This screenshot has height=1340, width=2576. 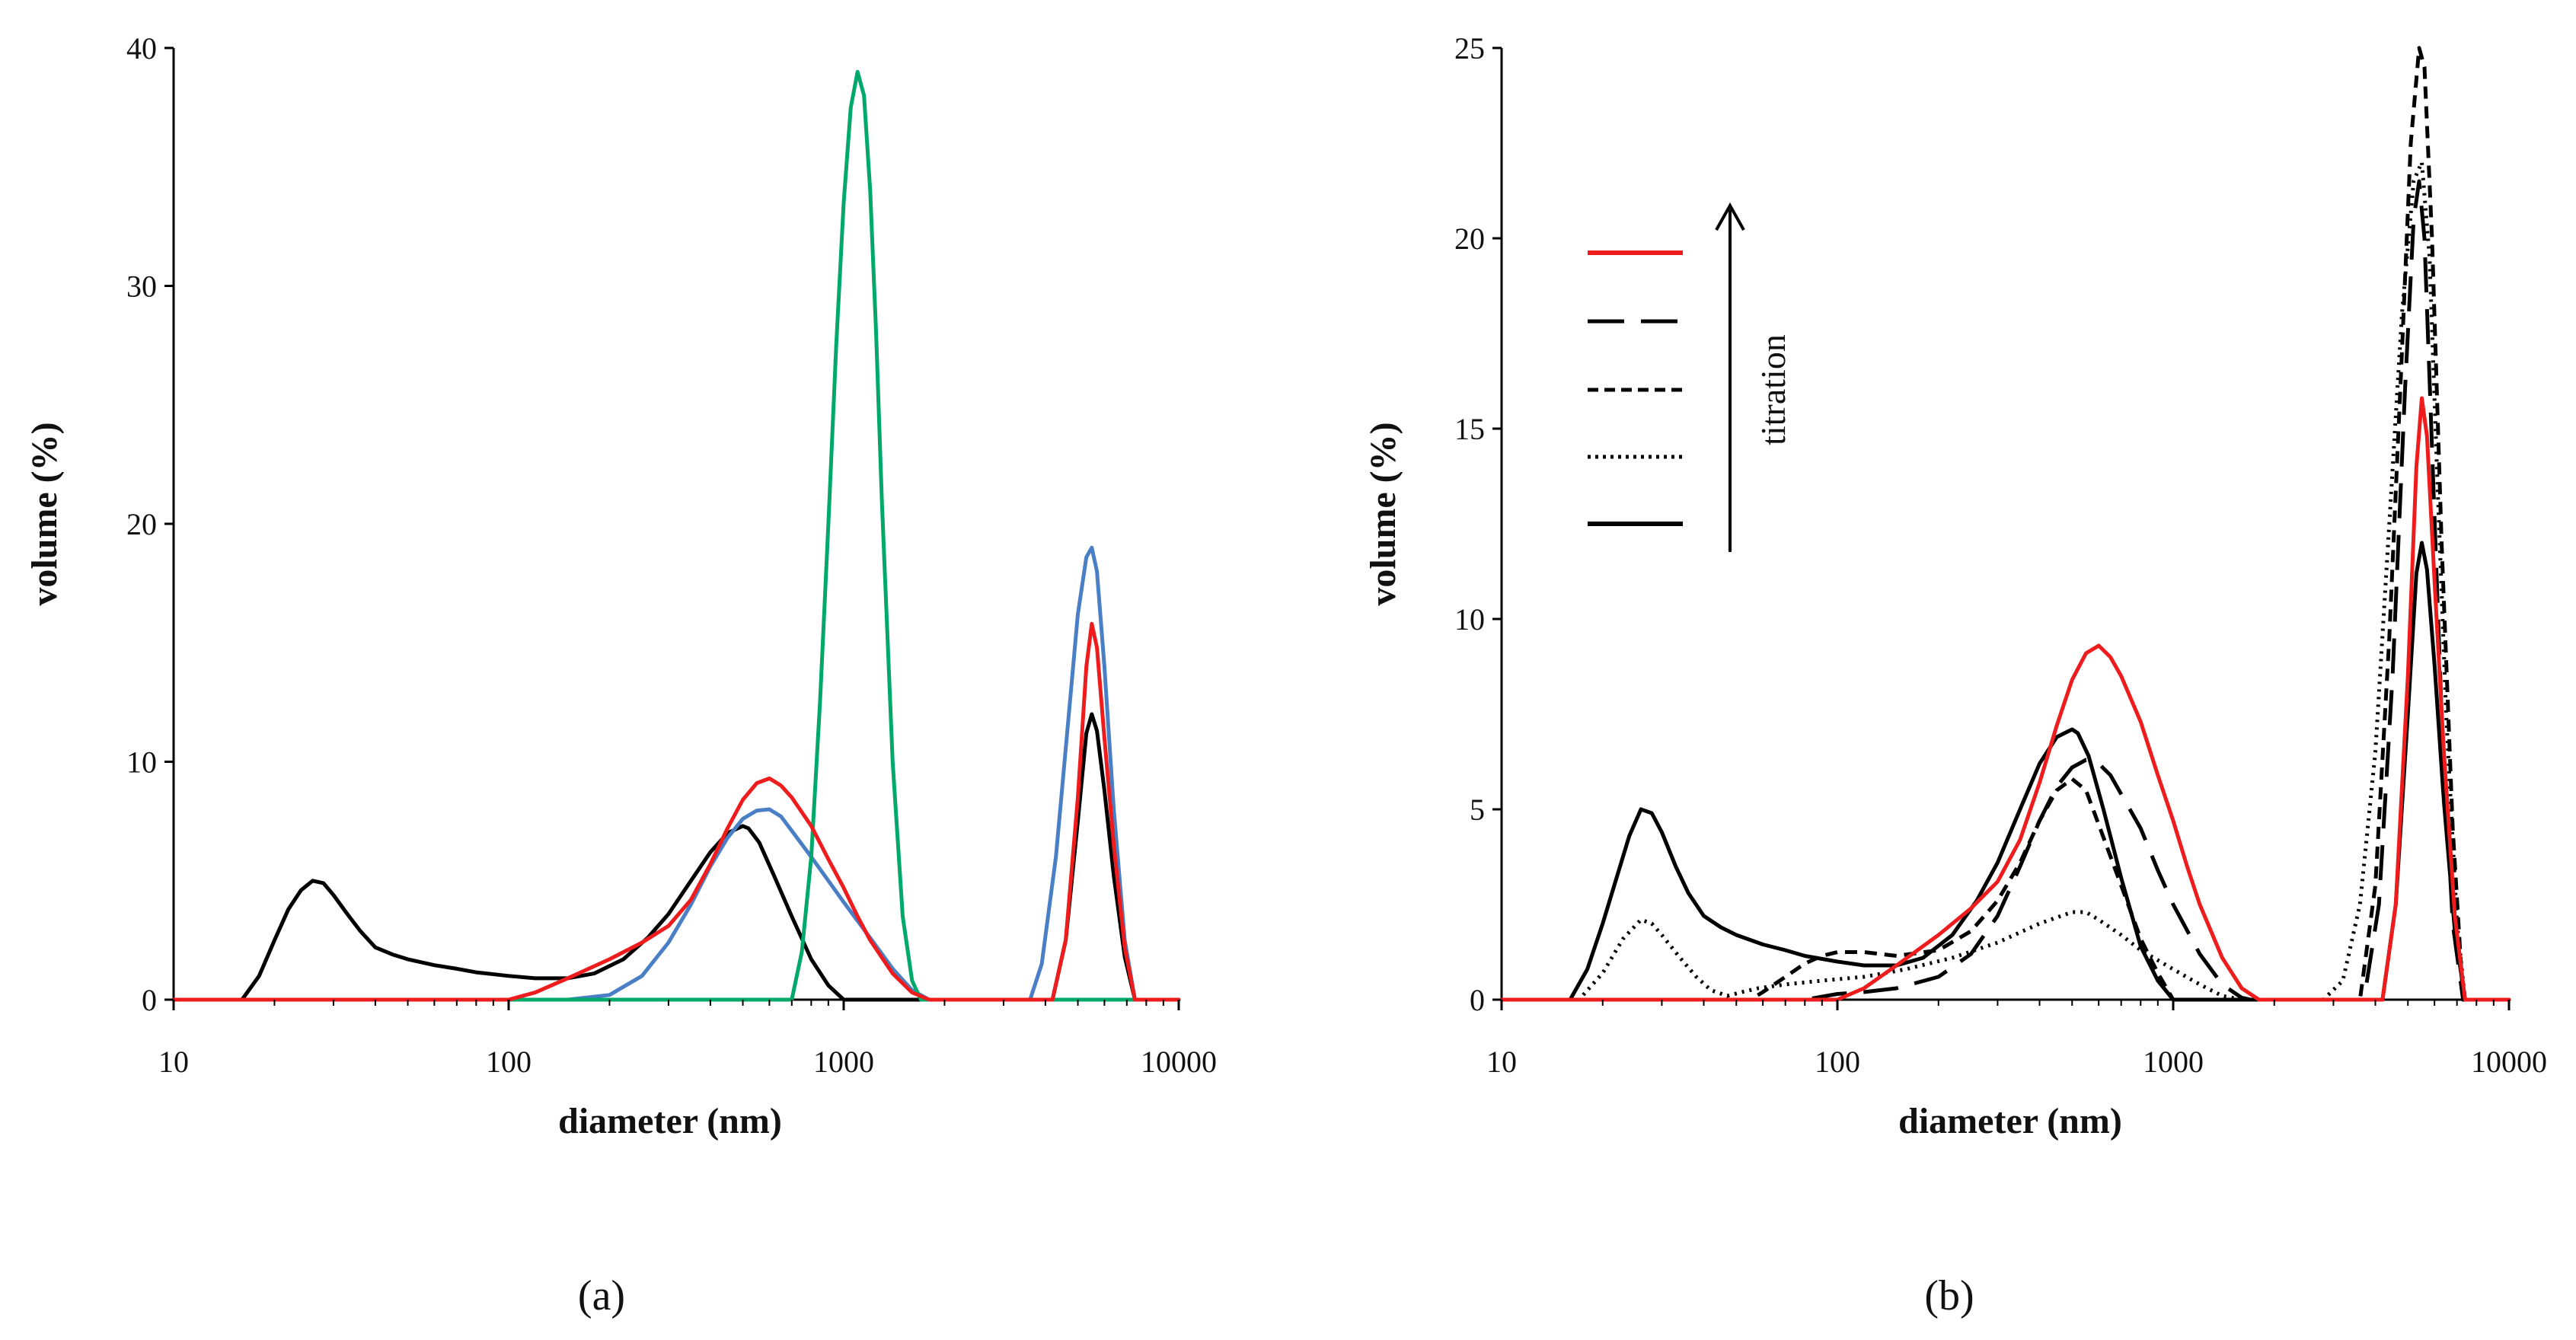 What do you see at coordinates (149, 1000) in the screenshot?
I see `panel-a-ytick-label: 0` at bounding box center [149, 1000].